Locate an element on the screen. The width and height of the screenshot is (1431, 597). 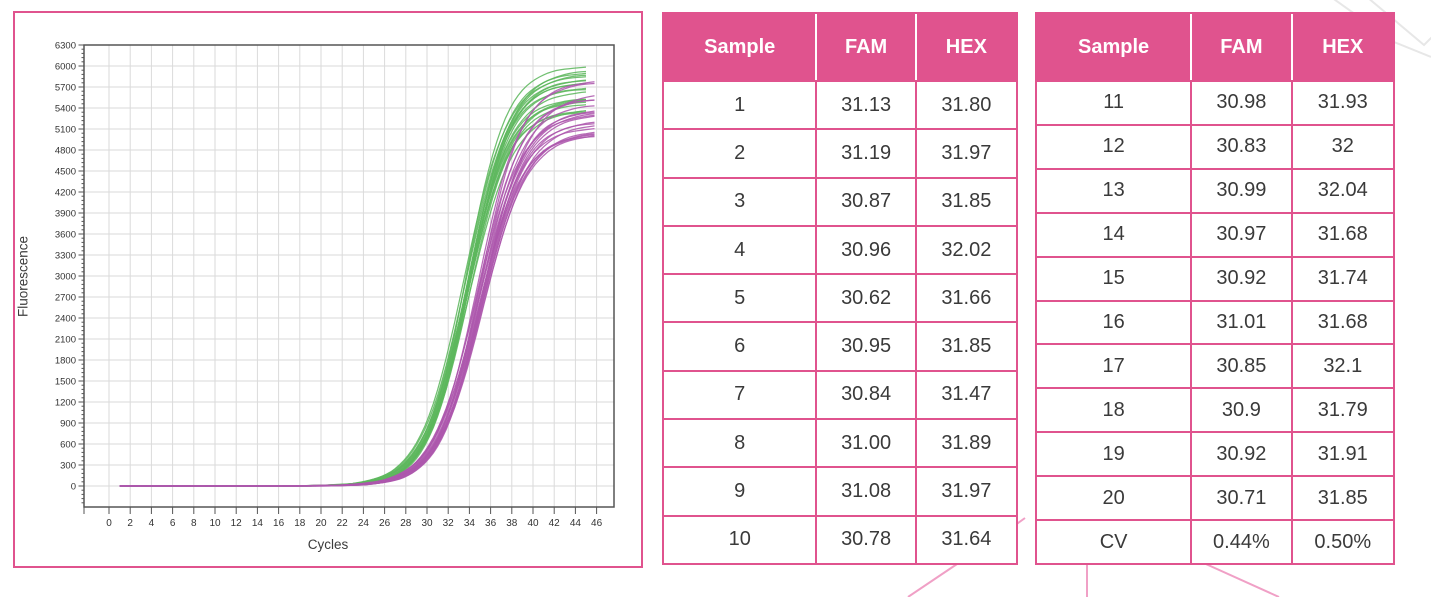
sample-cell: 10 is located at coordinates (741, 539).